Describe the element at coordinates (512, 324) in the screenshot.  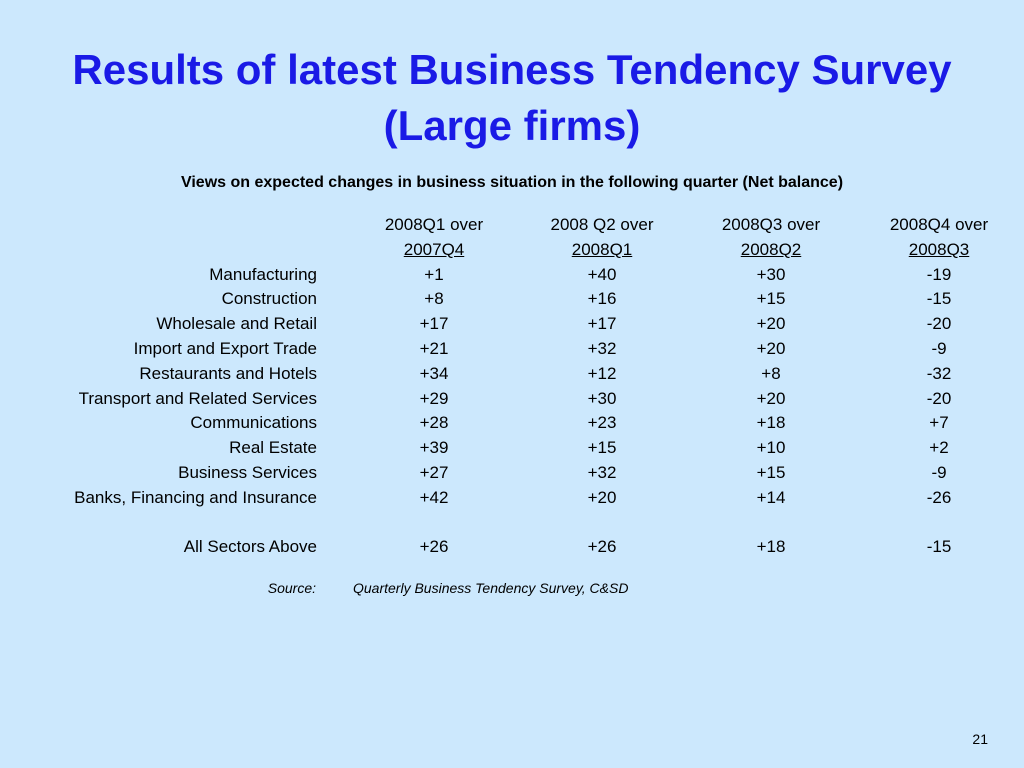
I see `table-row: Wholesale and Retail +17 +17 +20 -20` at that location.